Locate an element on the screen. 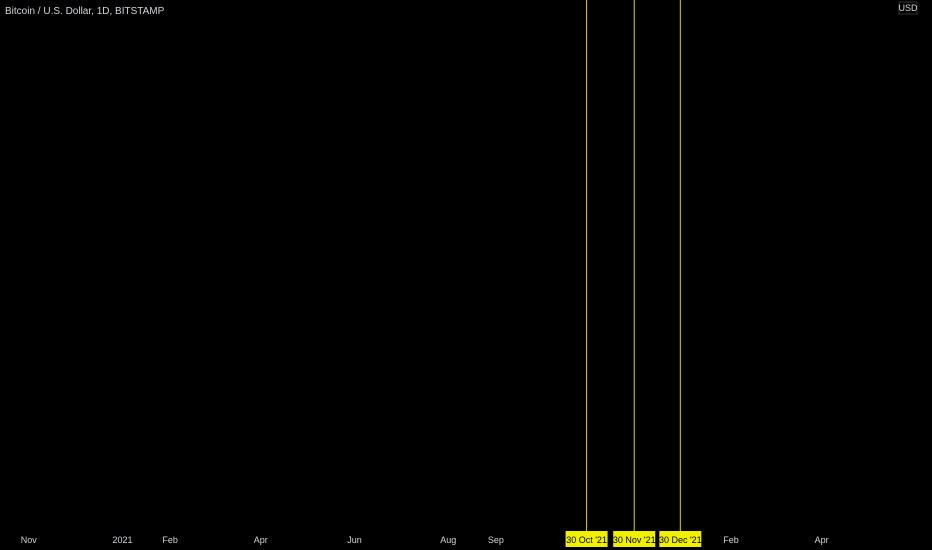  currency-box is located at coordinates (908, 8).